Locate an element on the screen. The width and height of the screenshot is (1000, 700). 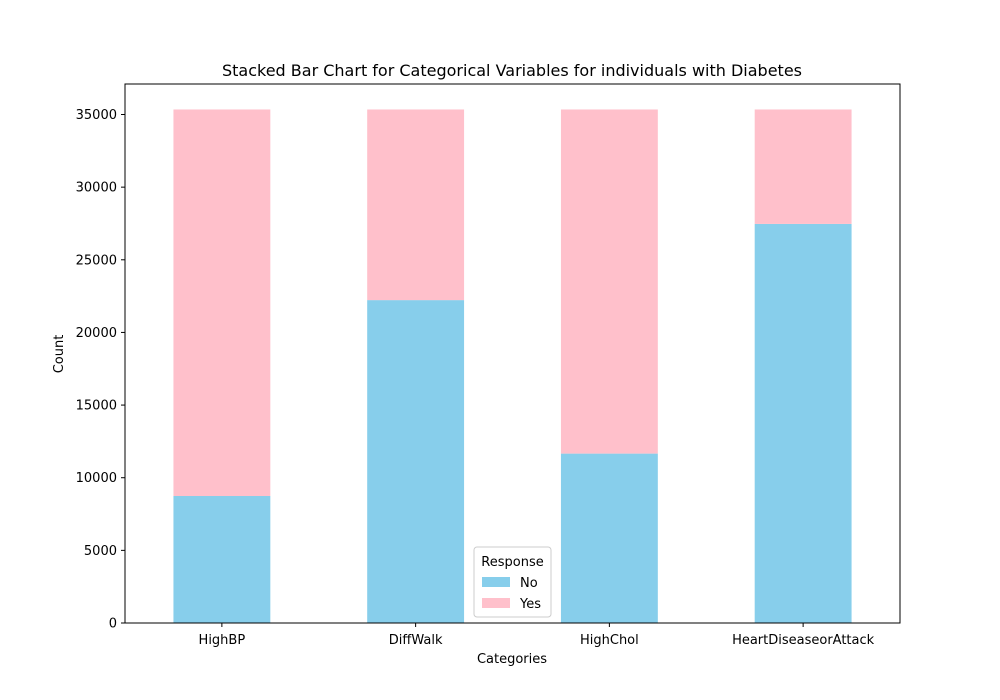
bar-no-heartdiseaseorattack is located at coordinates (803, 423).